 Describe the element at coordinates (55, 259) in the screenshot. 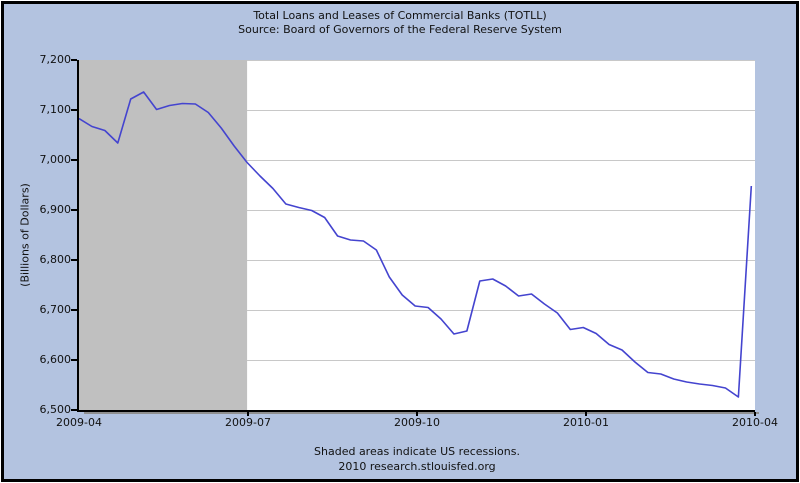

I see `y-tick-label: 6,800` at that location.